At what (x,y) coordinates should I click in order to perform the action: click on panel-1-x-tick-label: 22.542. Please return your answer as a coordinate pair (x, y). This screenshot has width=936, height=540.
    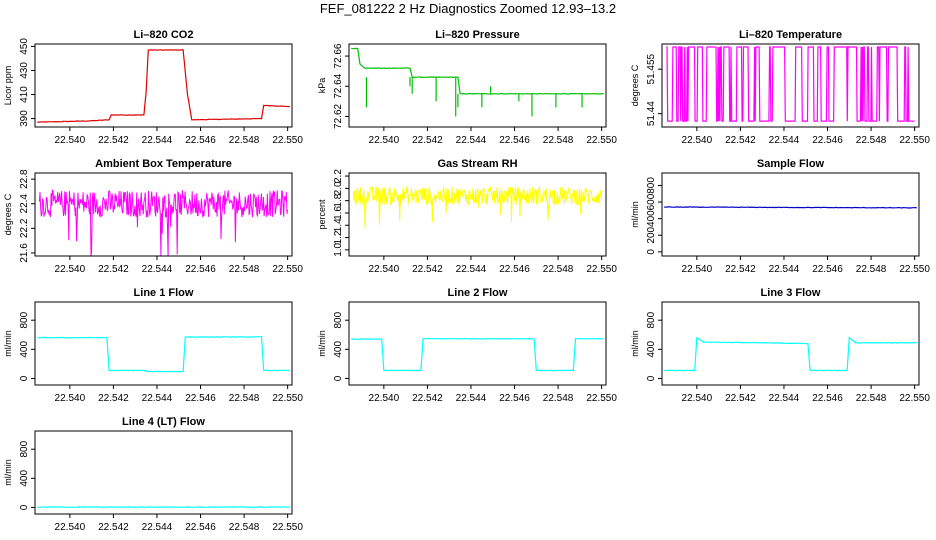
    Looking at the image, I should click on (113, 140).